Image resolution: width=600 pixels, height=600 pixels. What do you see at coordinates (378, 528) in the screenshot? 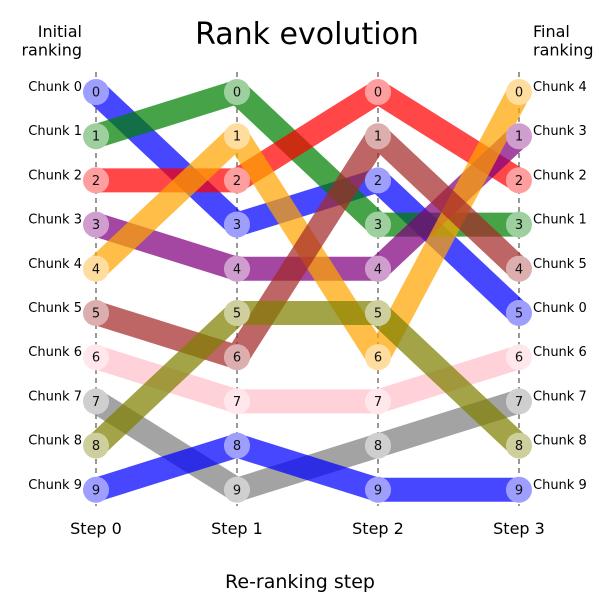
I see `step-label: Step 2` at bounding box center [378, 528].